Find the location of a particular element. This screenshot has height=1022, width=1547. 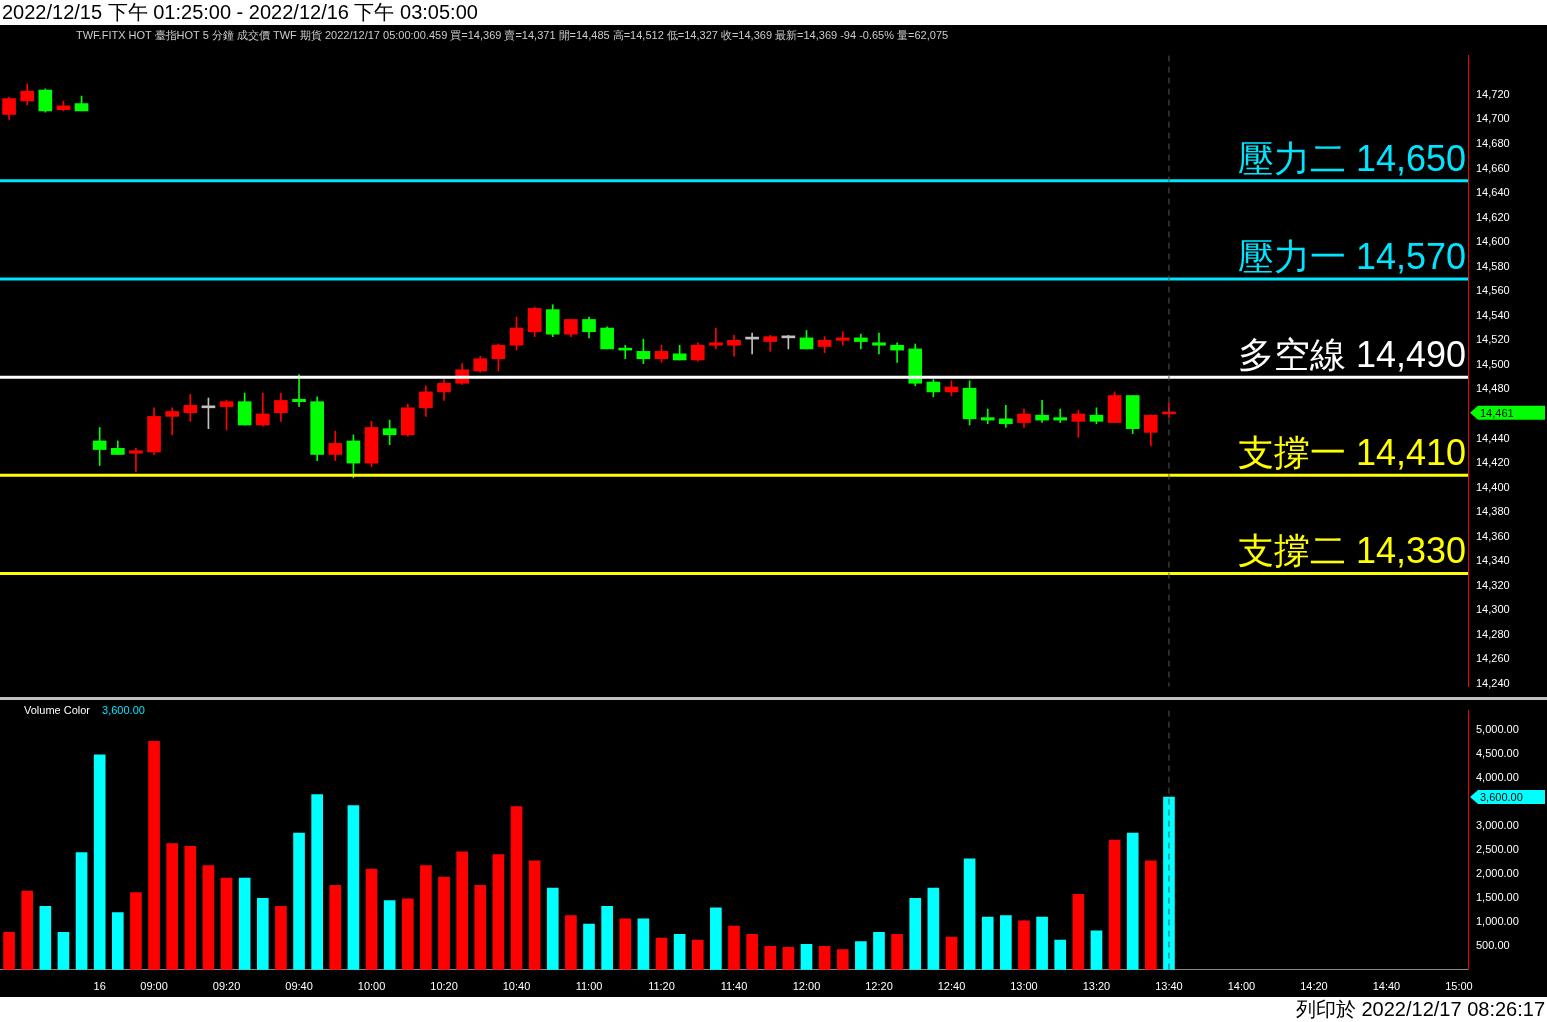

y-tick-label: 14,500 is located at coordinates (1493, 363).